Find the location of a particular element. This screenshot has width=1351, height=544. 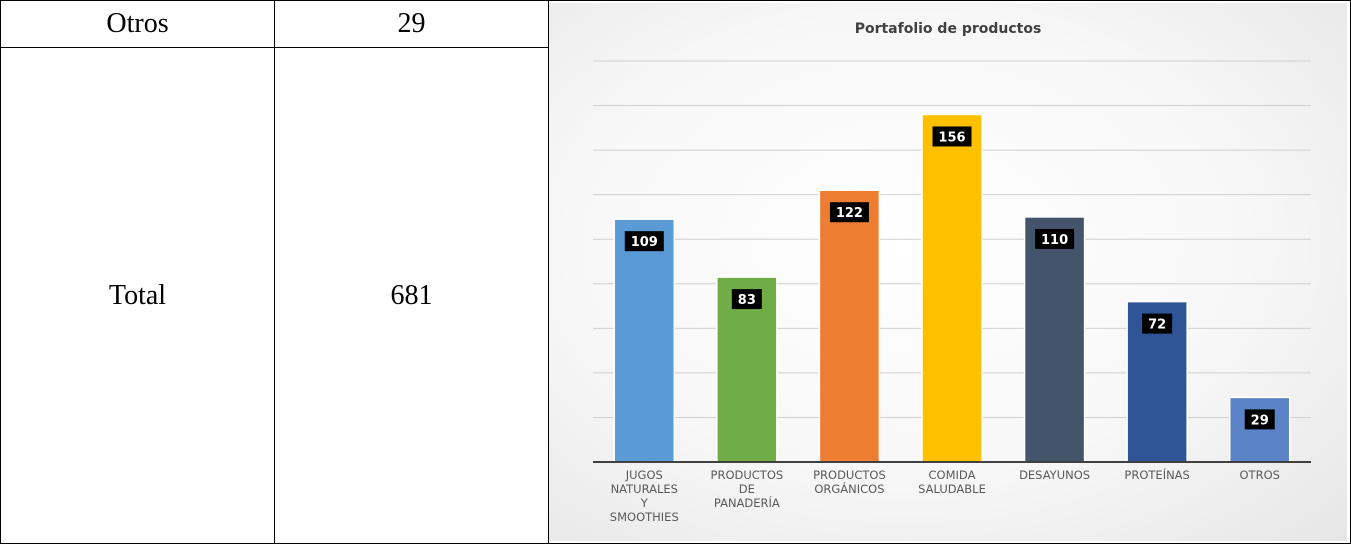

table-border-col1 is located at coordinates (274, 272).